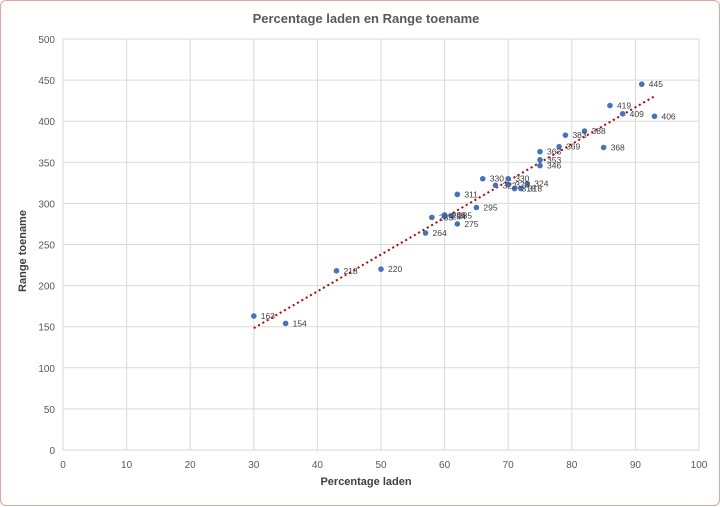  I want to click on data-label: 220, so click(395, 269).